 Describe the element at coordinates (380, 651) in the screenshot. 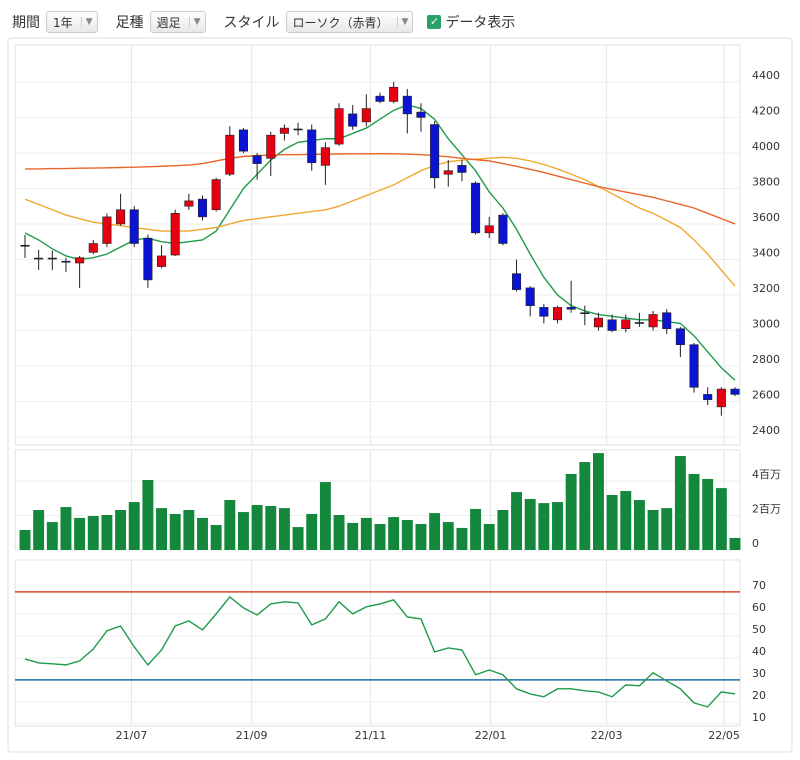

I see `rsi-line` at that location.